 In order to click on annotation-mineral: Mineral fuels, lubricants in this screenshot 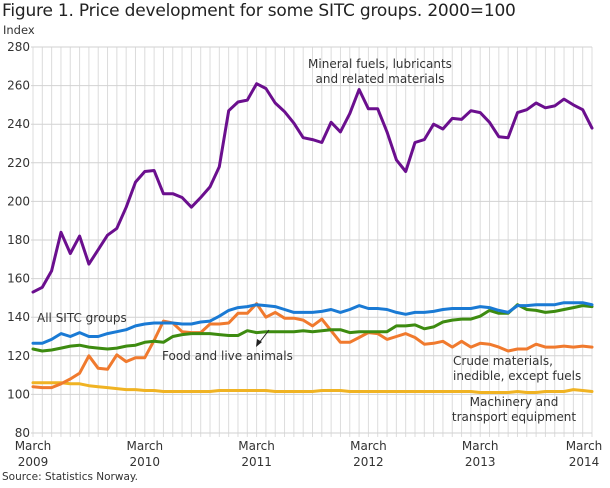, I will do `click(380, 64)`.